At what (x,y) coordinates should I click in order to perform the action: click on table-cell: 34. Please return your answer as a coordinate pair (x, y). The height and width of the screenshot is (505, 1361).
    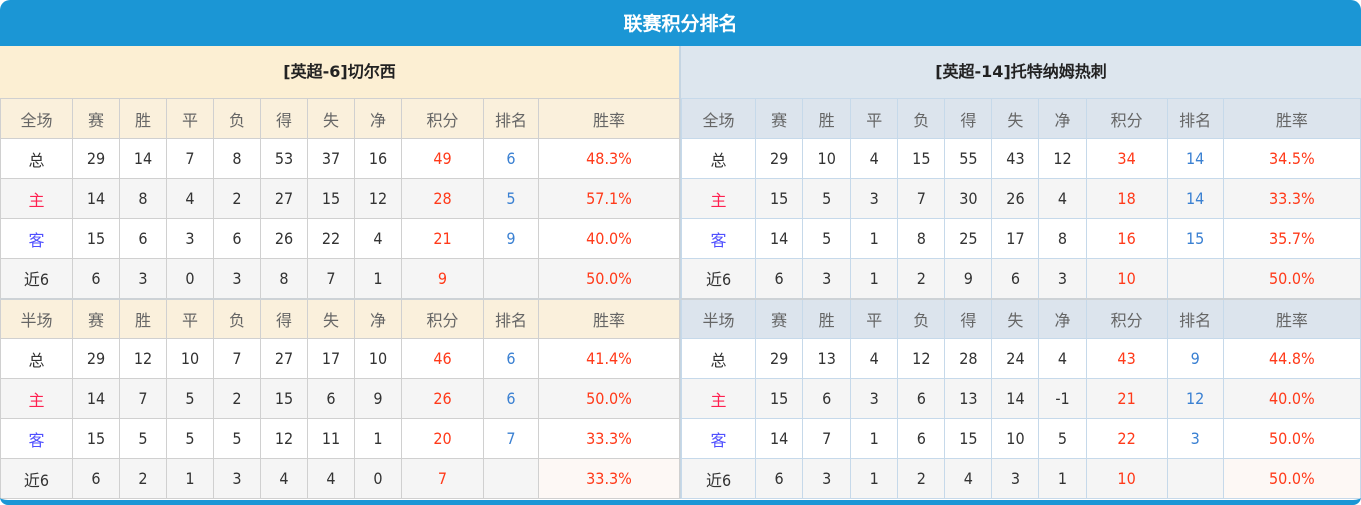
    Looking at the image, I should click on (1126, 158).